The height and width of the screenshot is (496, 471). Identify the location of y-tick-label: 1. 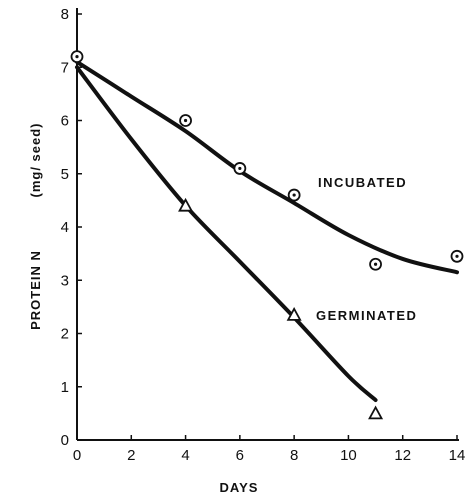
(65, 387).